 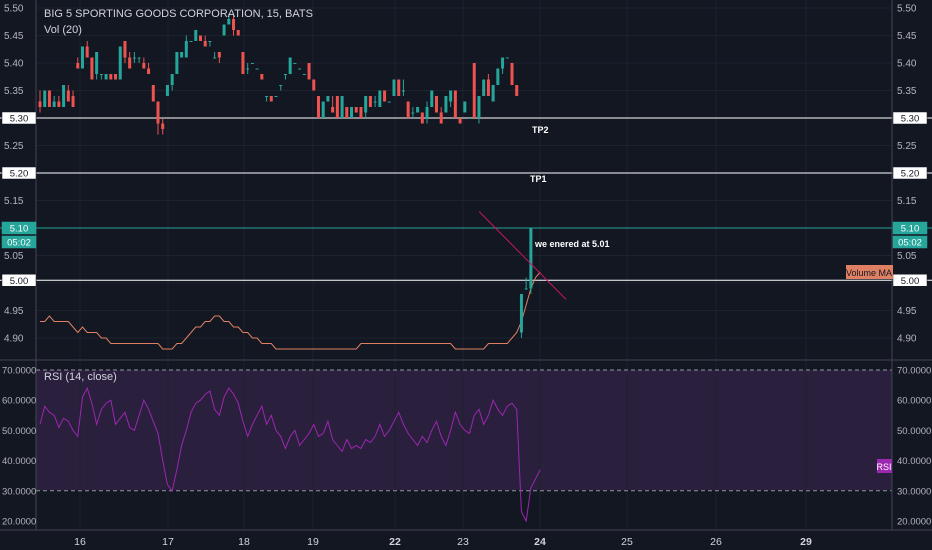 I want to click on price-tick-label-left: 4.95, so click(x=14, y=311).